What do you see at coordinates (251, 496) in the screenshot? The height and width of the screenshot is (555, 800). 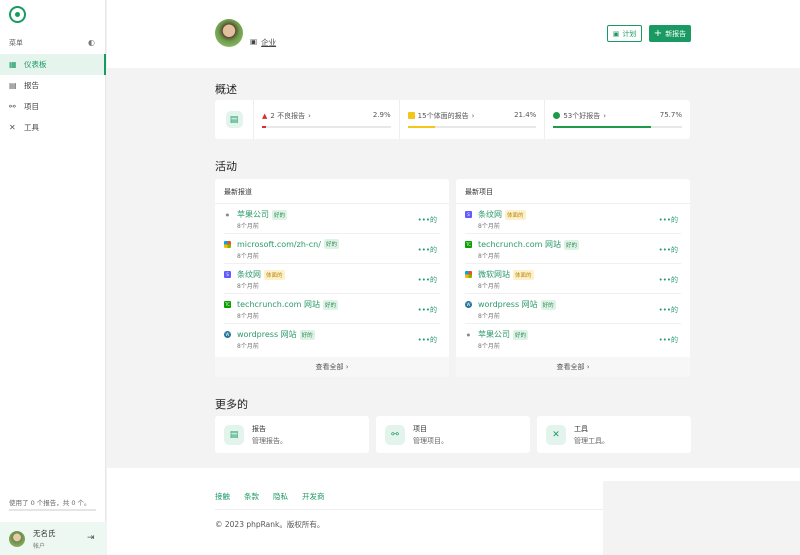 I see `footer-link: 条款` at bounding box center [251, 496].